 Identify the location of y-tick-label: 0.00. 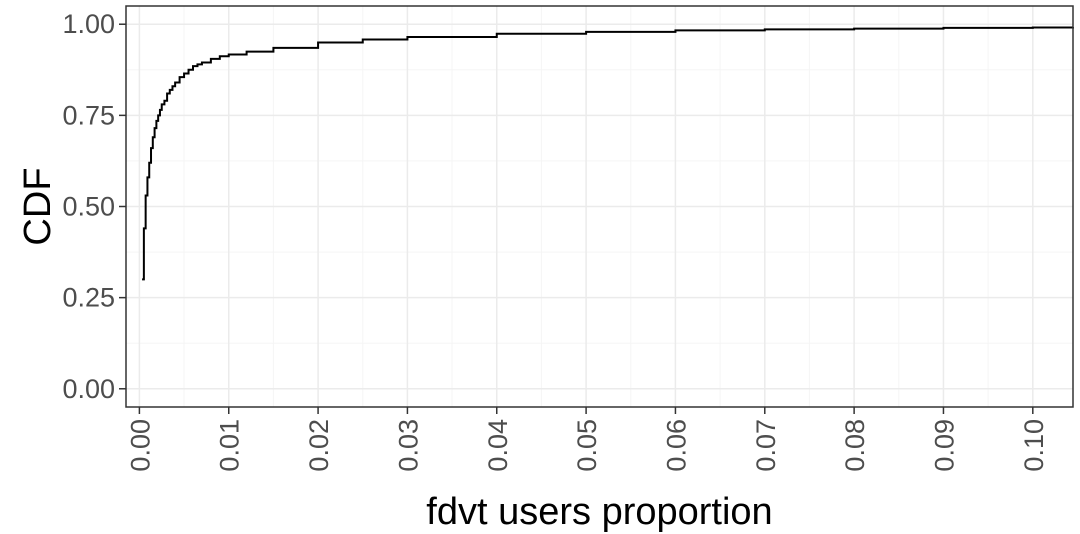
(88, 389).